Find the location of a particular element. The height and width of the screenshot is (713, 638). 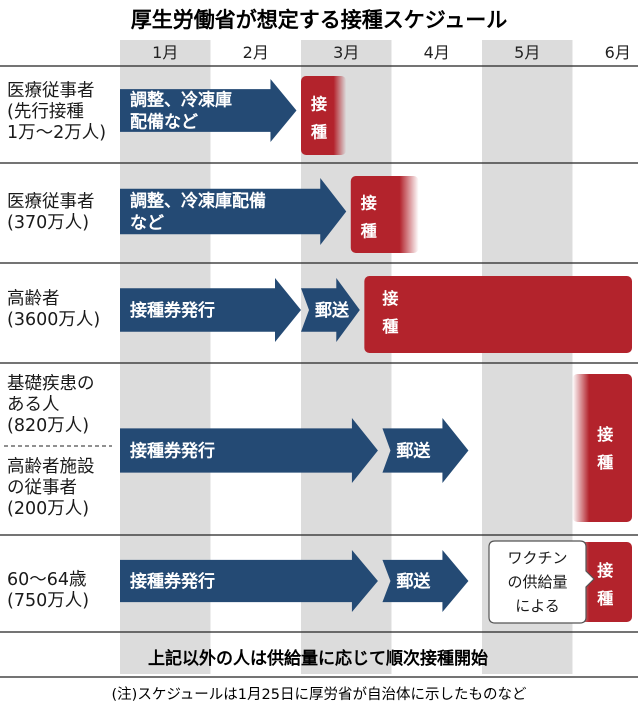

row-label: (370万人) is located at coordinates (48, 223).